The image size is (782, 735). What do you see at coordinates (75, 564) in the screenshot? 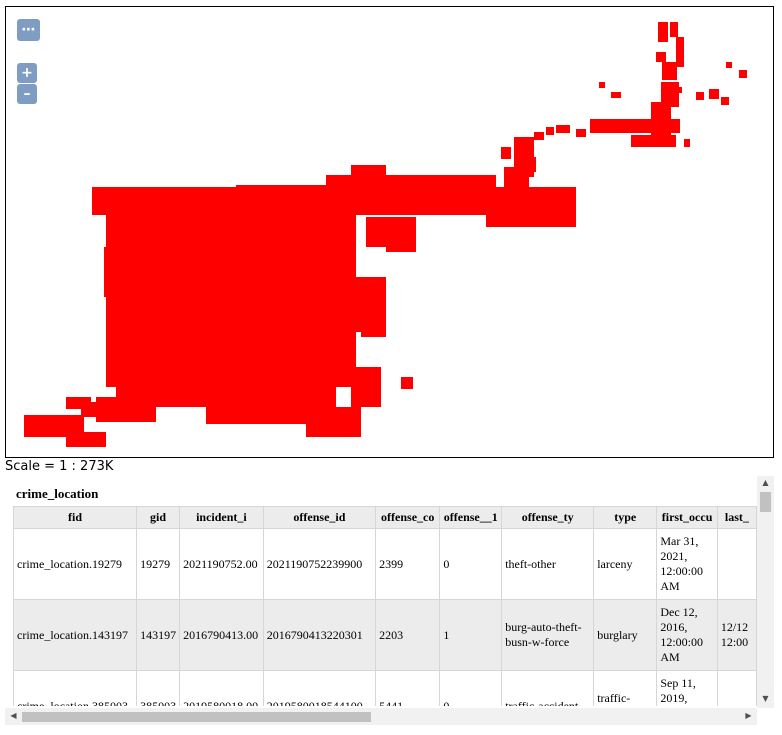
I see `cell-fid: crime_location.19279` at bounding box center [75, 564].